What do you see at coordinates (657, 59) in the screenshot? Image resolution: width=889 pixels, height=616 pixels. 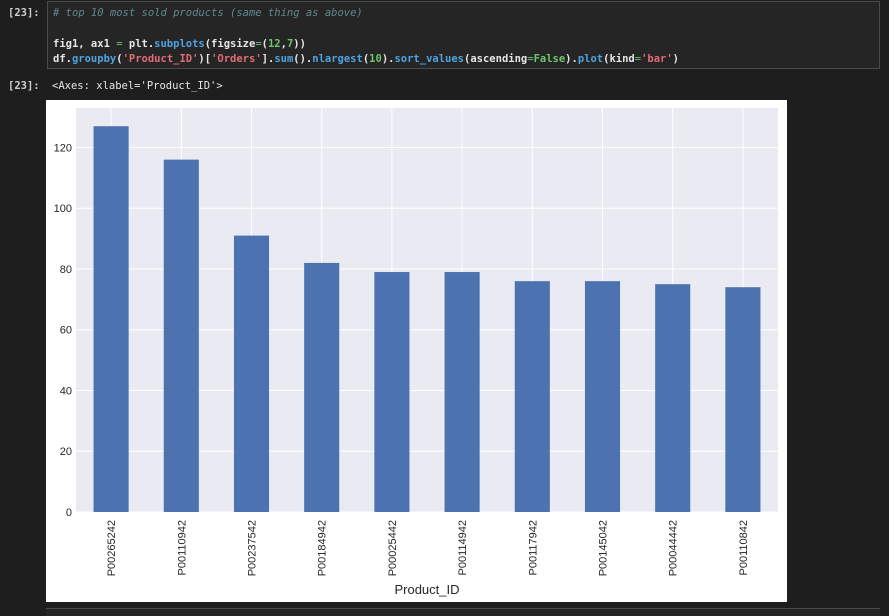 I see `code-token: 'bar'` at bounding box center [657, 59].